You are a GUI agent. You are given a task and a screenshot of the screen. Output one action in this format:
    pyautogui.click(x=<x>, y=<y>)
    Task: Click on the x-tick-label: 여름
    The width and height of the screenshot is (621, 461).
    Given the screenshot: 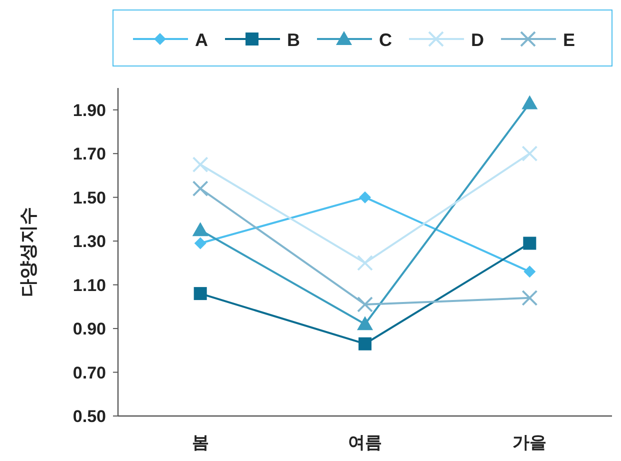 What is the action you would take?
    pyautogui.click(x=365, y=442)
    